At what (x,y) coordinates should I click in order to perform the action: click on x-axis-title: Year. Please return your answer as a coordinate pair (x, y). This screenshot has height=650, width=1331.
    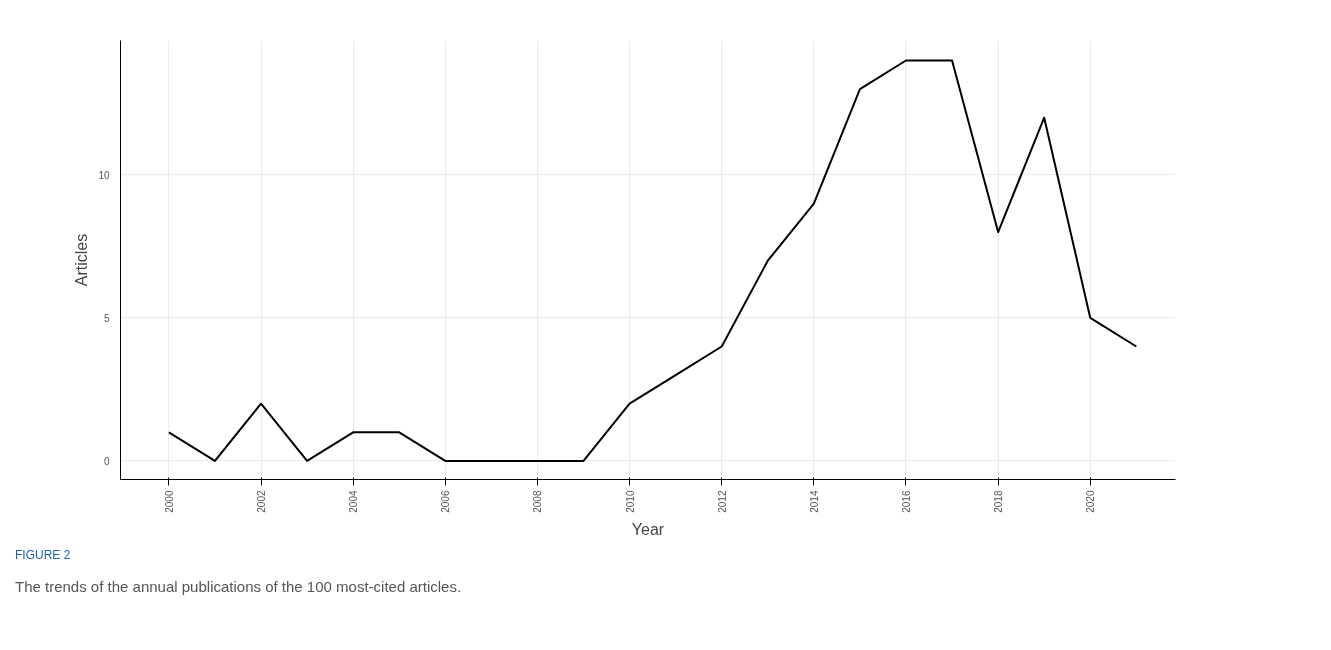
    Looking at the image, I should click on (648, 529).